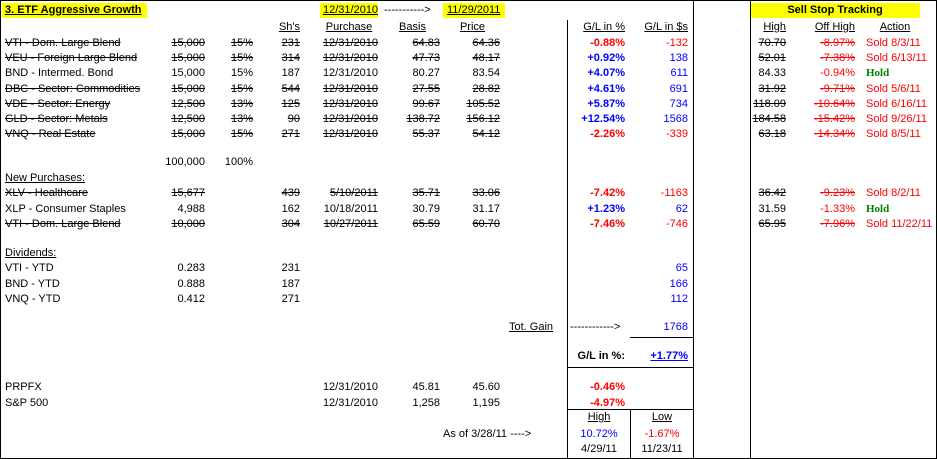 The height and width of the screenshot is (459, 937). What do you see at coordinates (676, 134) in the screenshot?
I see `holding-gl-usd: -339` at bounding box center [676, 134].